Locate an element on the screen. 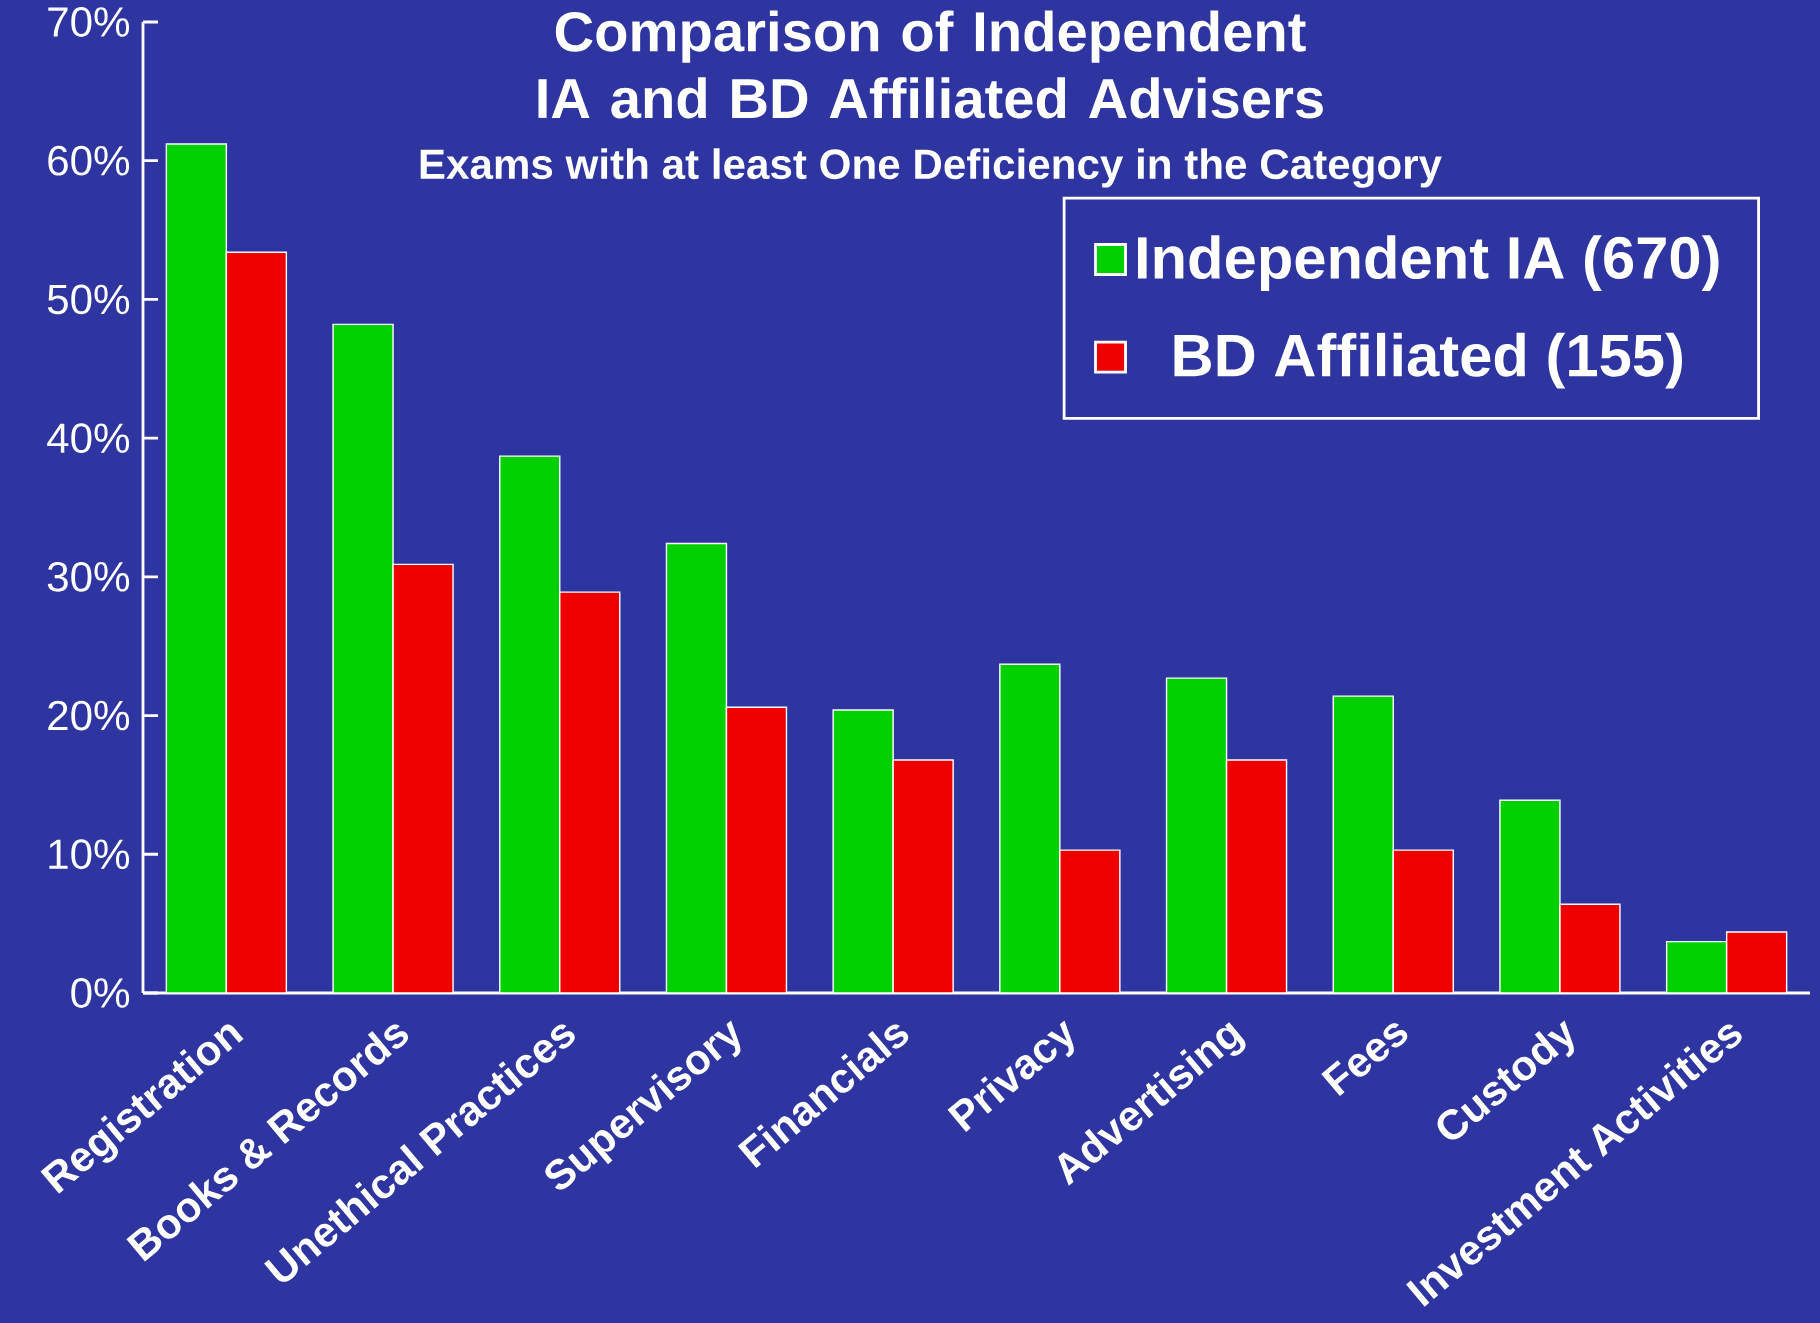 The height and width of the screenshot is (1323, 1820). y-tick-label: 30% is located at coordinates (88, 576).